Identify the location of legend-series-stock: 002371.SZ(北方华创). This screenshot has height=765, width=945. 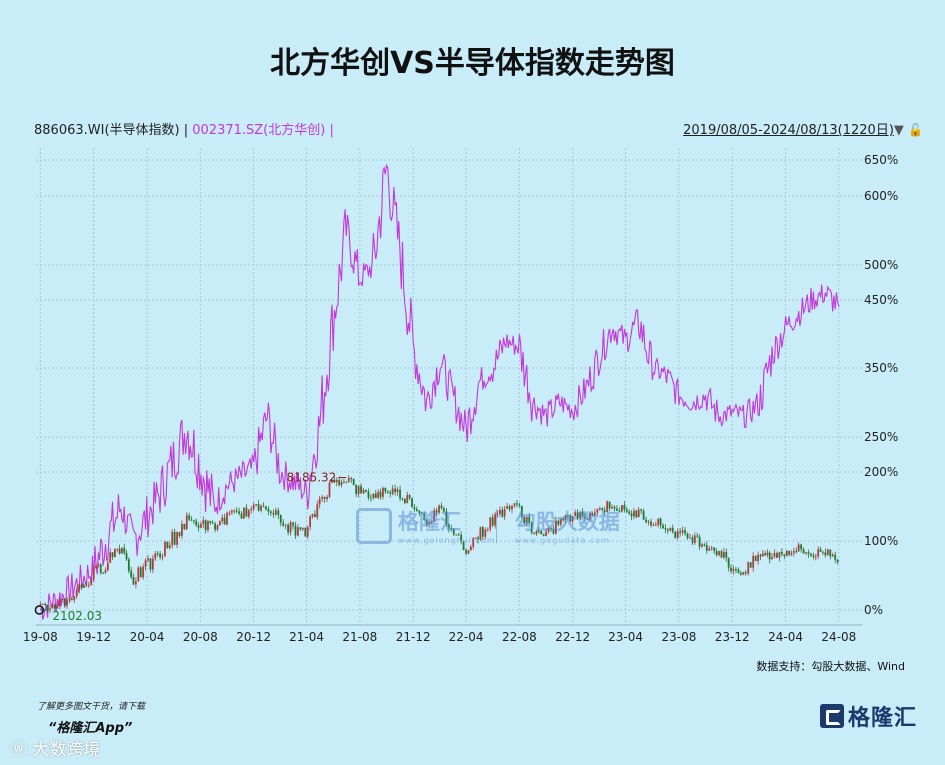
(259, 130).